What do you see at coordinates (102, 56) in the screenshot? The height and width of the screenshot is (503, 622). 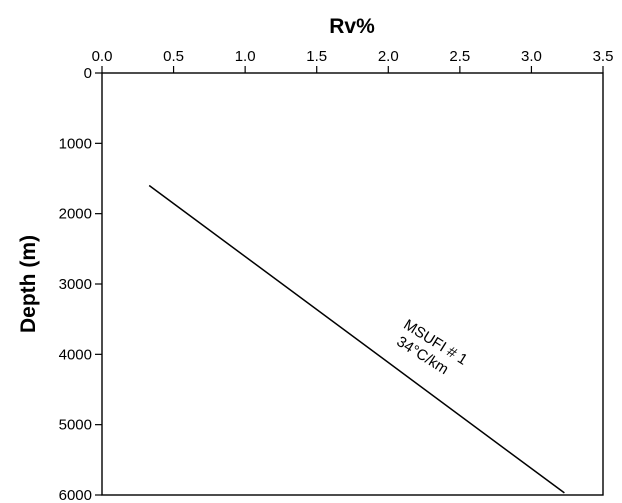 I see `x-tick-label: 0.0` at bounding box center [102, 56].